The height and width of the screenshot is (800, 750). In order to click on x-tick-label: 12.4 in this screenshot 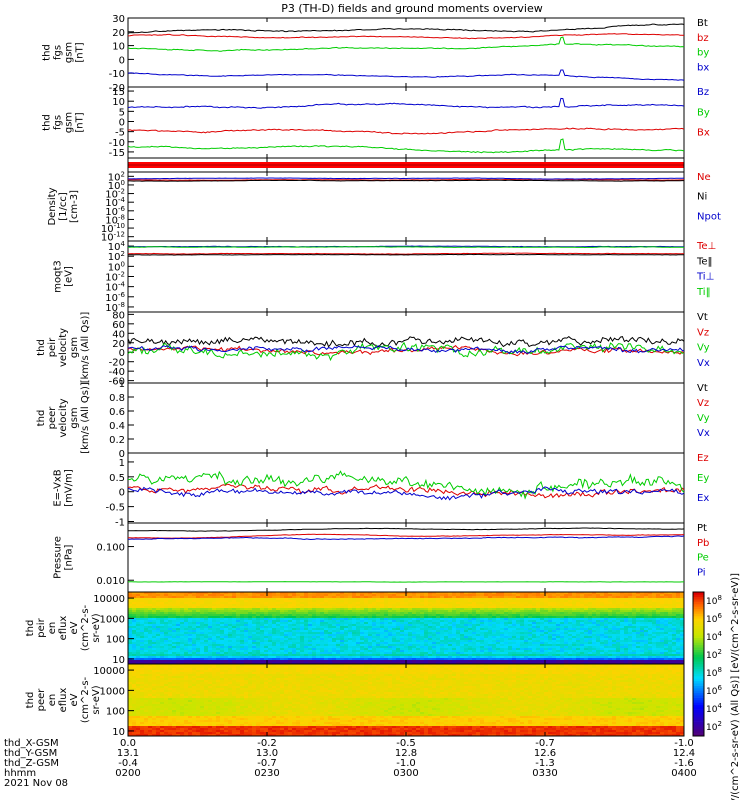, I will do `click(684, 753)`.